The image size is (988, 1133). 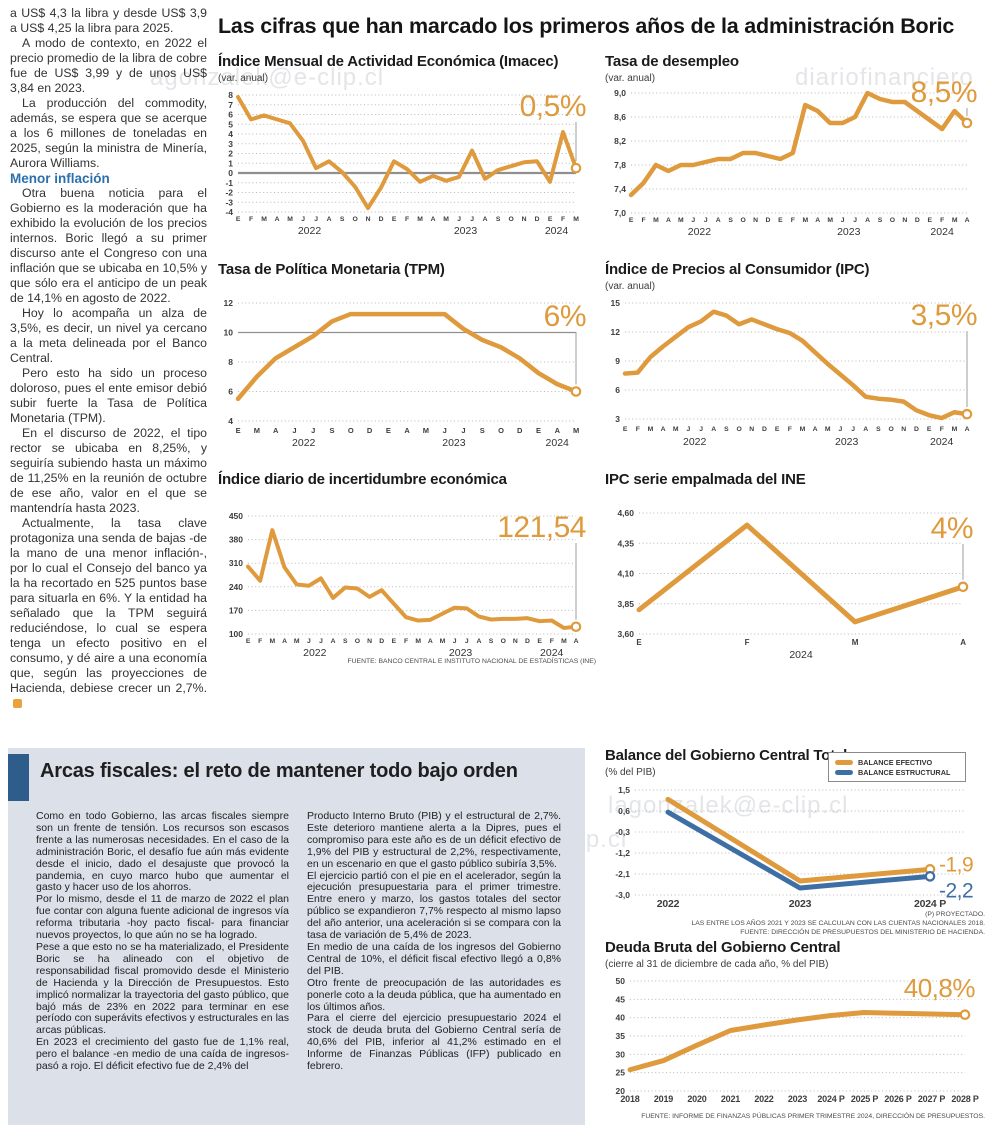 I want to click on svg-text: -2,1, so click(x=622, y=874).